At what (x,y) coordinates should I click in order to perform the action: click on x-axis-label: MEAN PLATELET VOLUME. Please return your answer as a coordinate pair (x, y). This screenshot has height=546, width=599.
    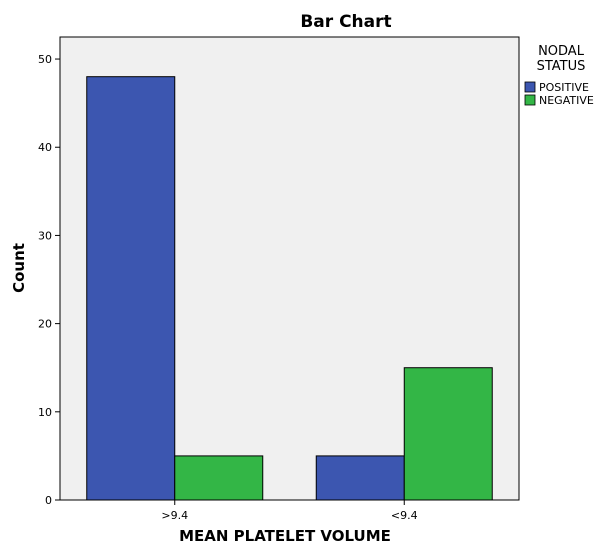
    Looking at the image, I should click on (285, 536).